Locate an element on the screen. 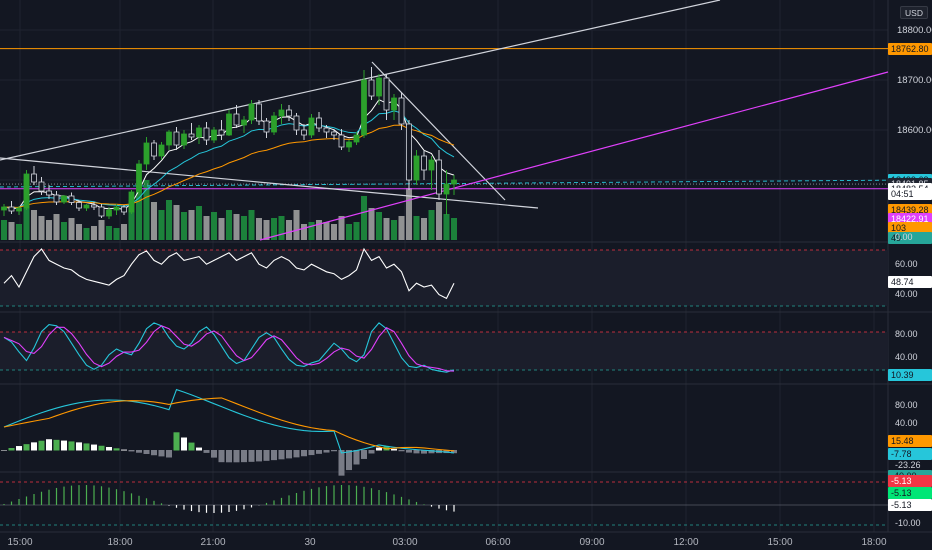 This screenshot has width=932, height=550. stoch-k-line is located at coordinates (229, 347).